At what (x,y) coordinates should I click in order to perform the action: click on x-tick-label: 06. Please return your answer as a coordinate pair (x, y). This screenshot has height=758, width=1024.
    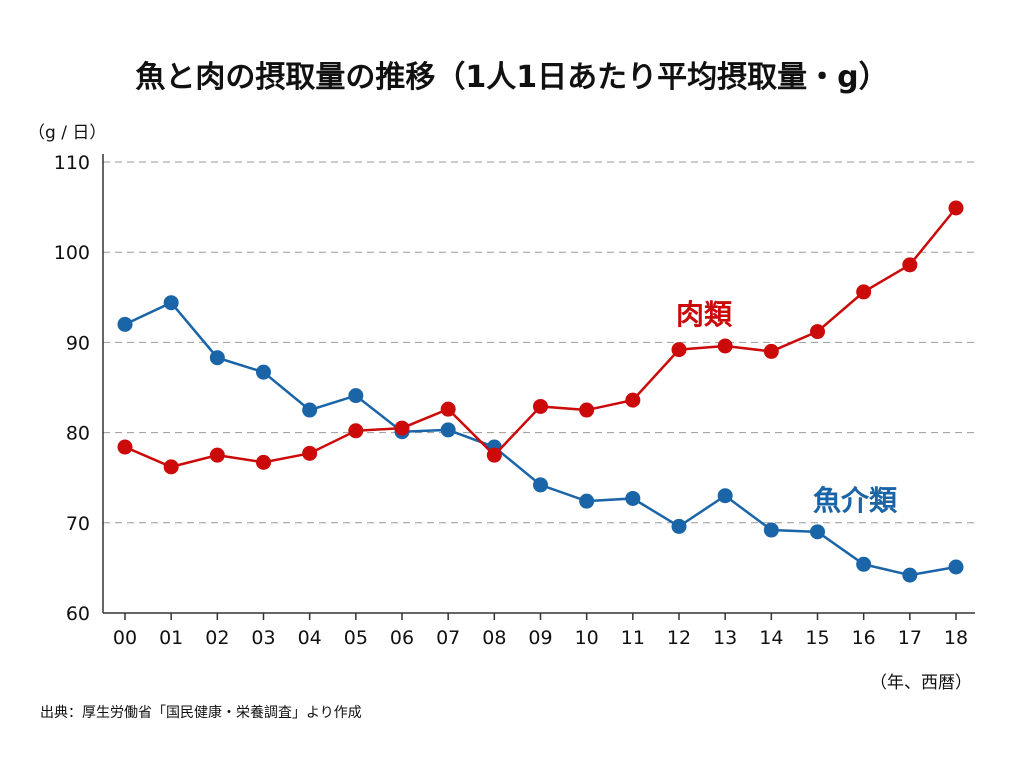
    Looking at the image, I should click on (402, 638).